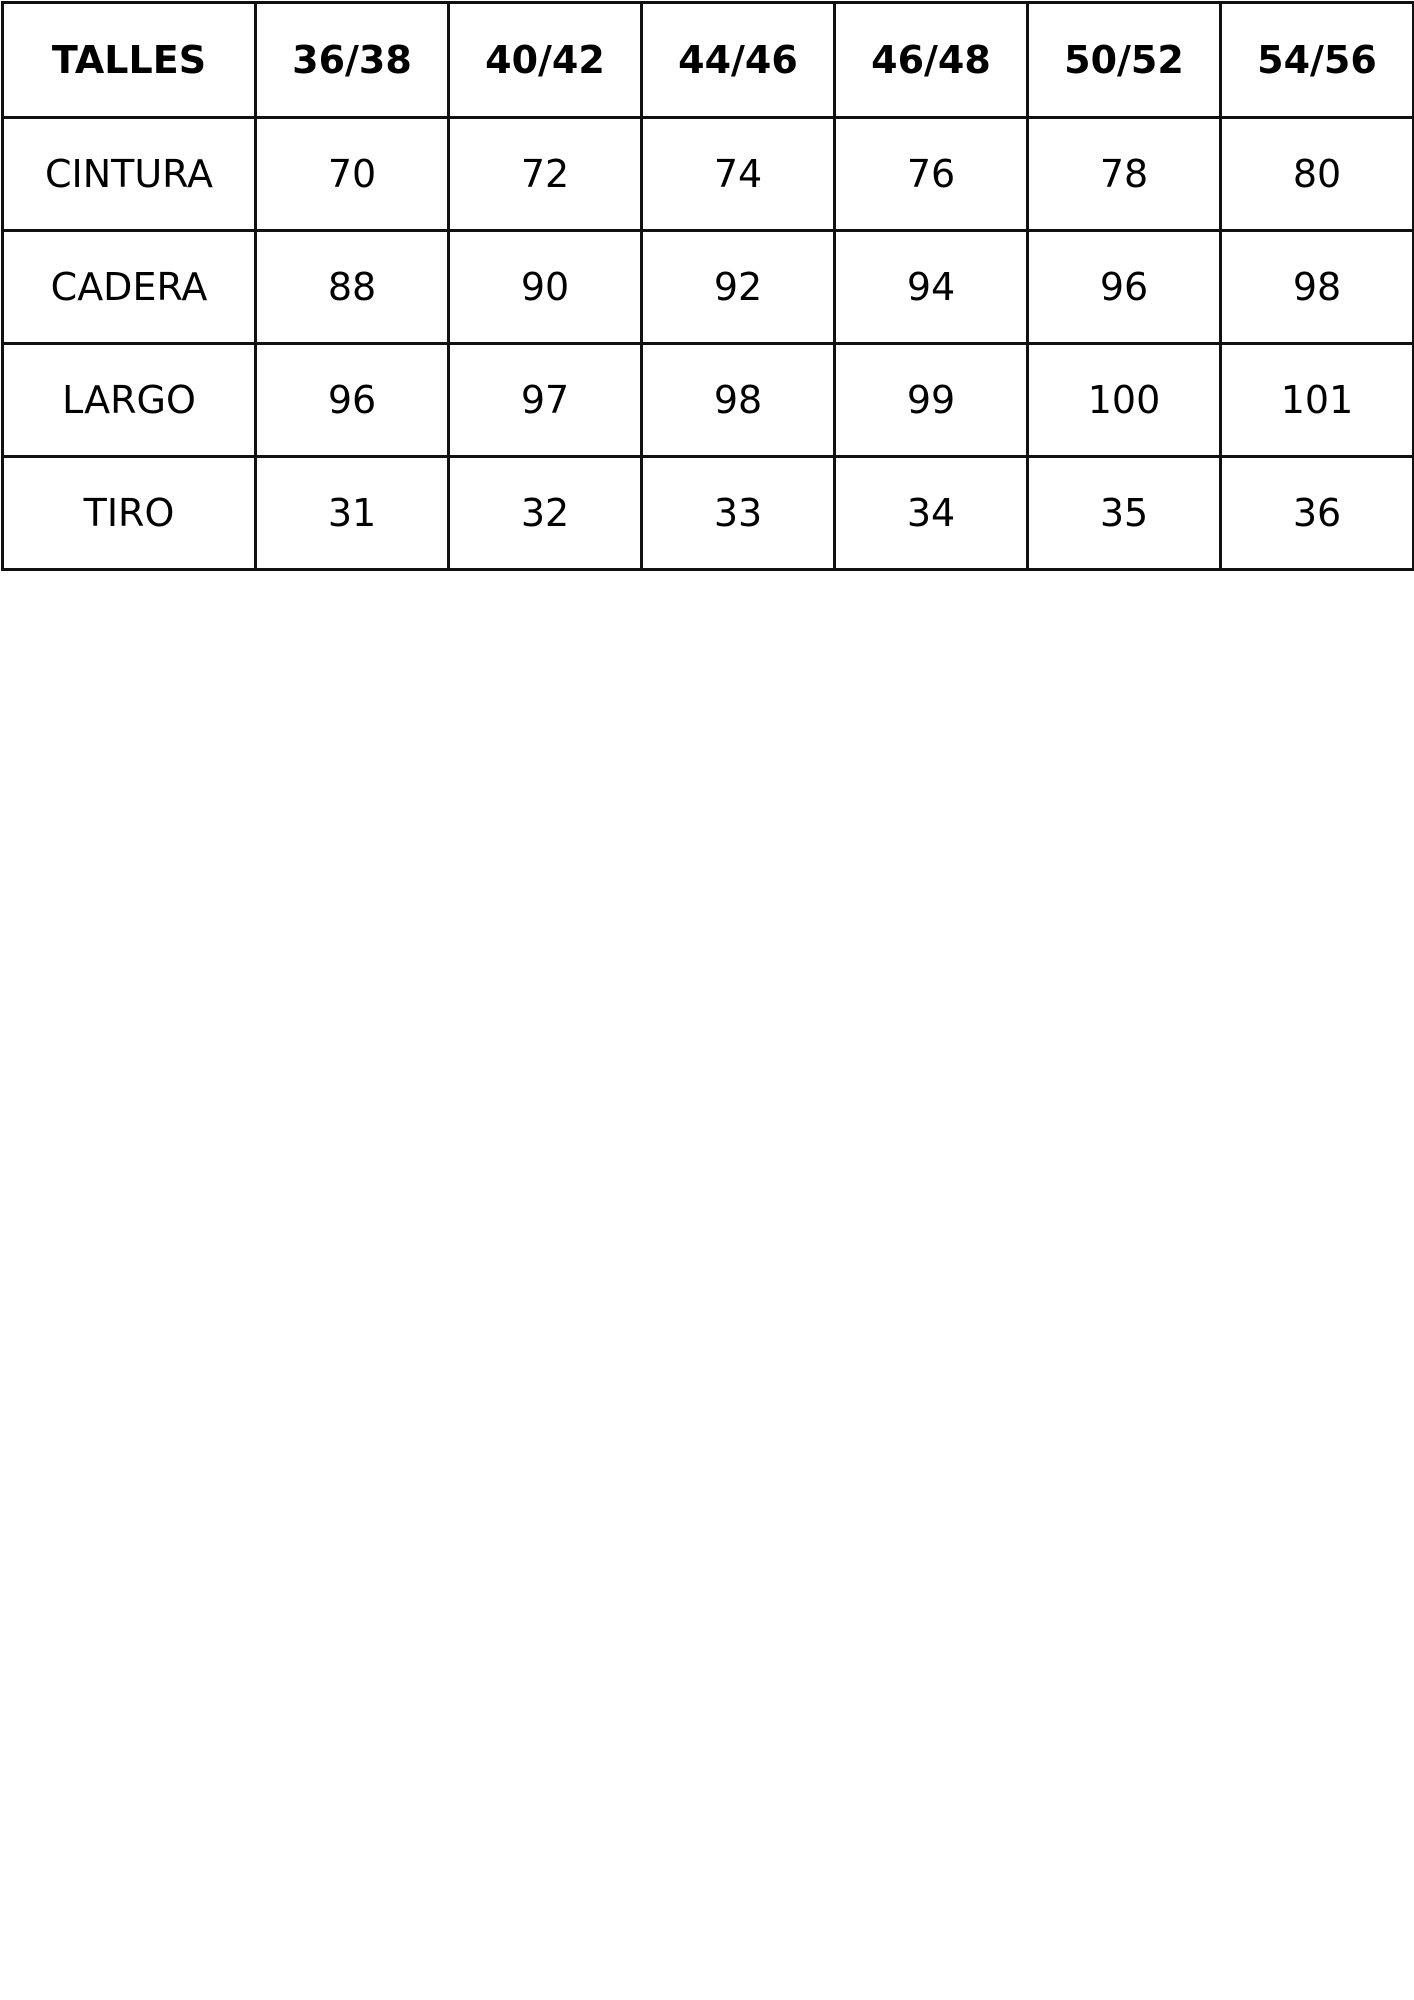 The height and width of the screenshot is (2000, 1414). I want to click on table-cell: 76, so click(931, 174).